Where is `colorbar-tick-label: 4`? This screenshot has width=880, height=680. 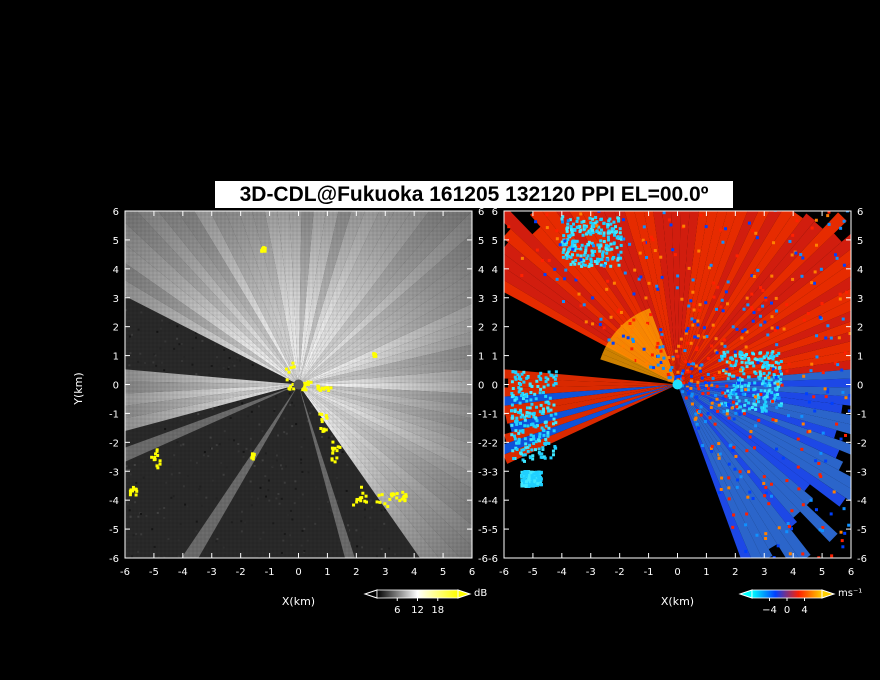 colorbar-tick-label: 4 is located at coordinates (804, 610).